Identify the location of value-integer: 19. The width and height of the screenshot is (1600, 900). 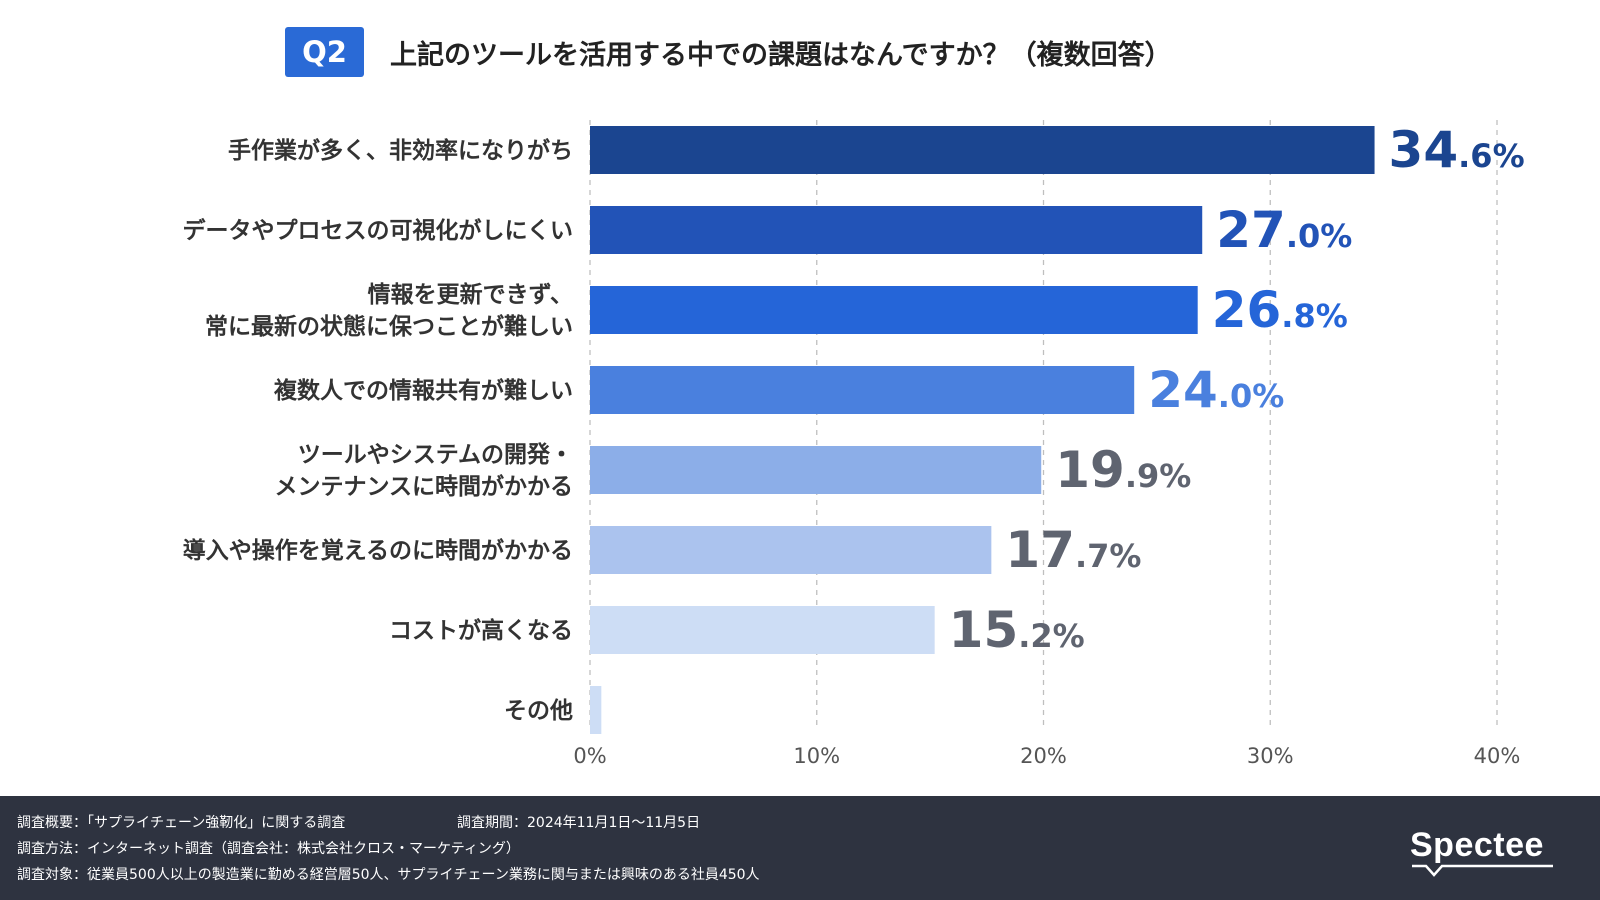
(1090, 470).